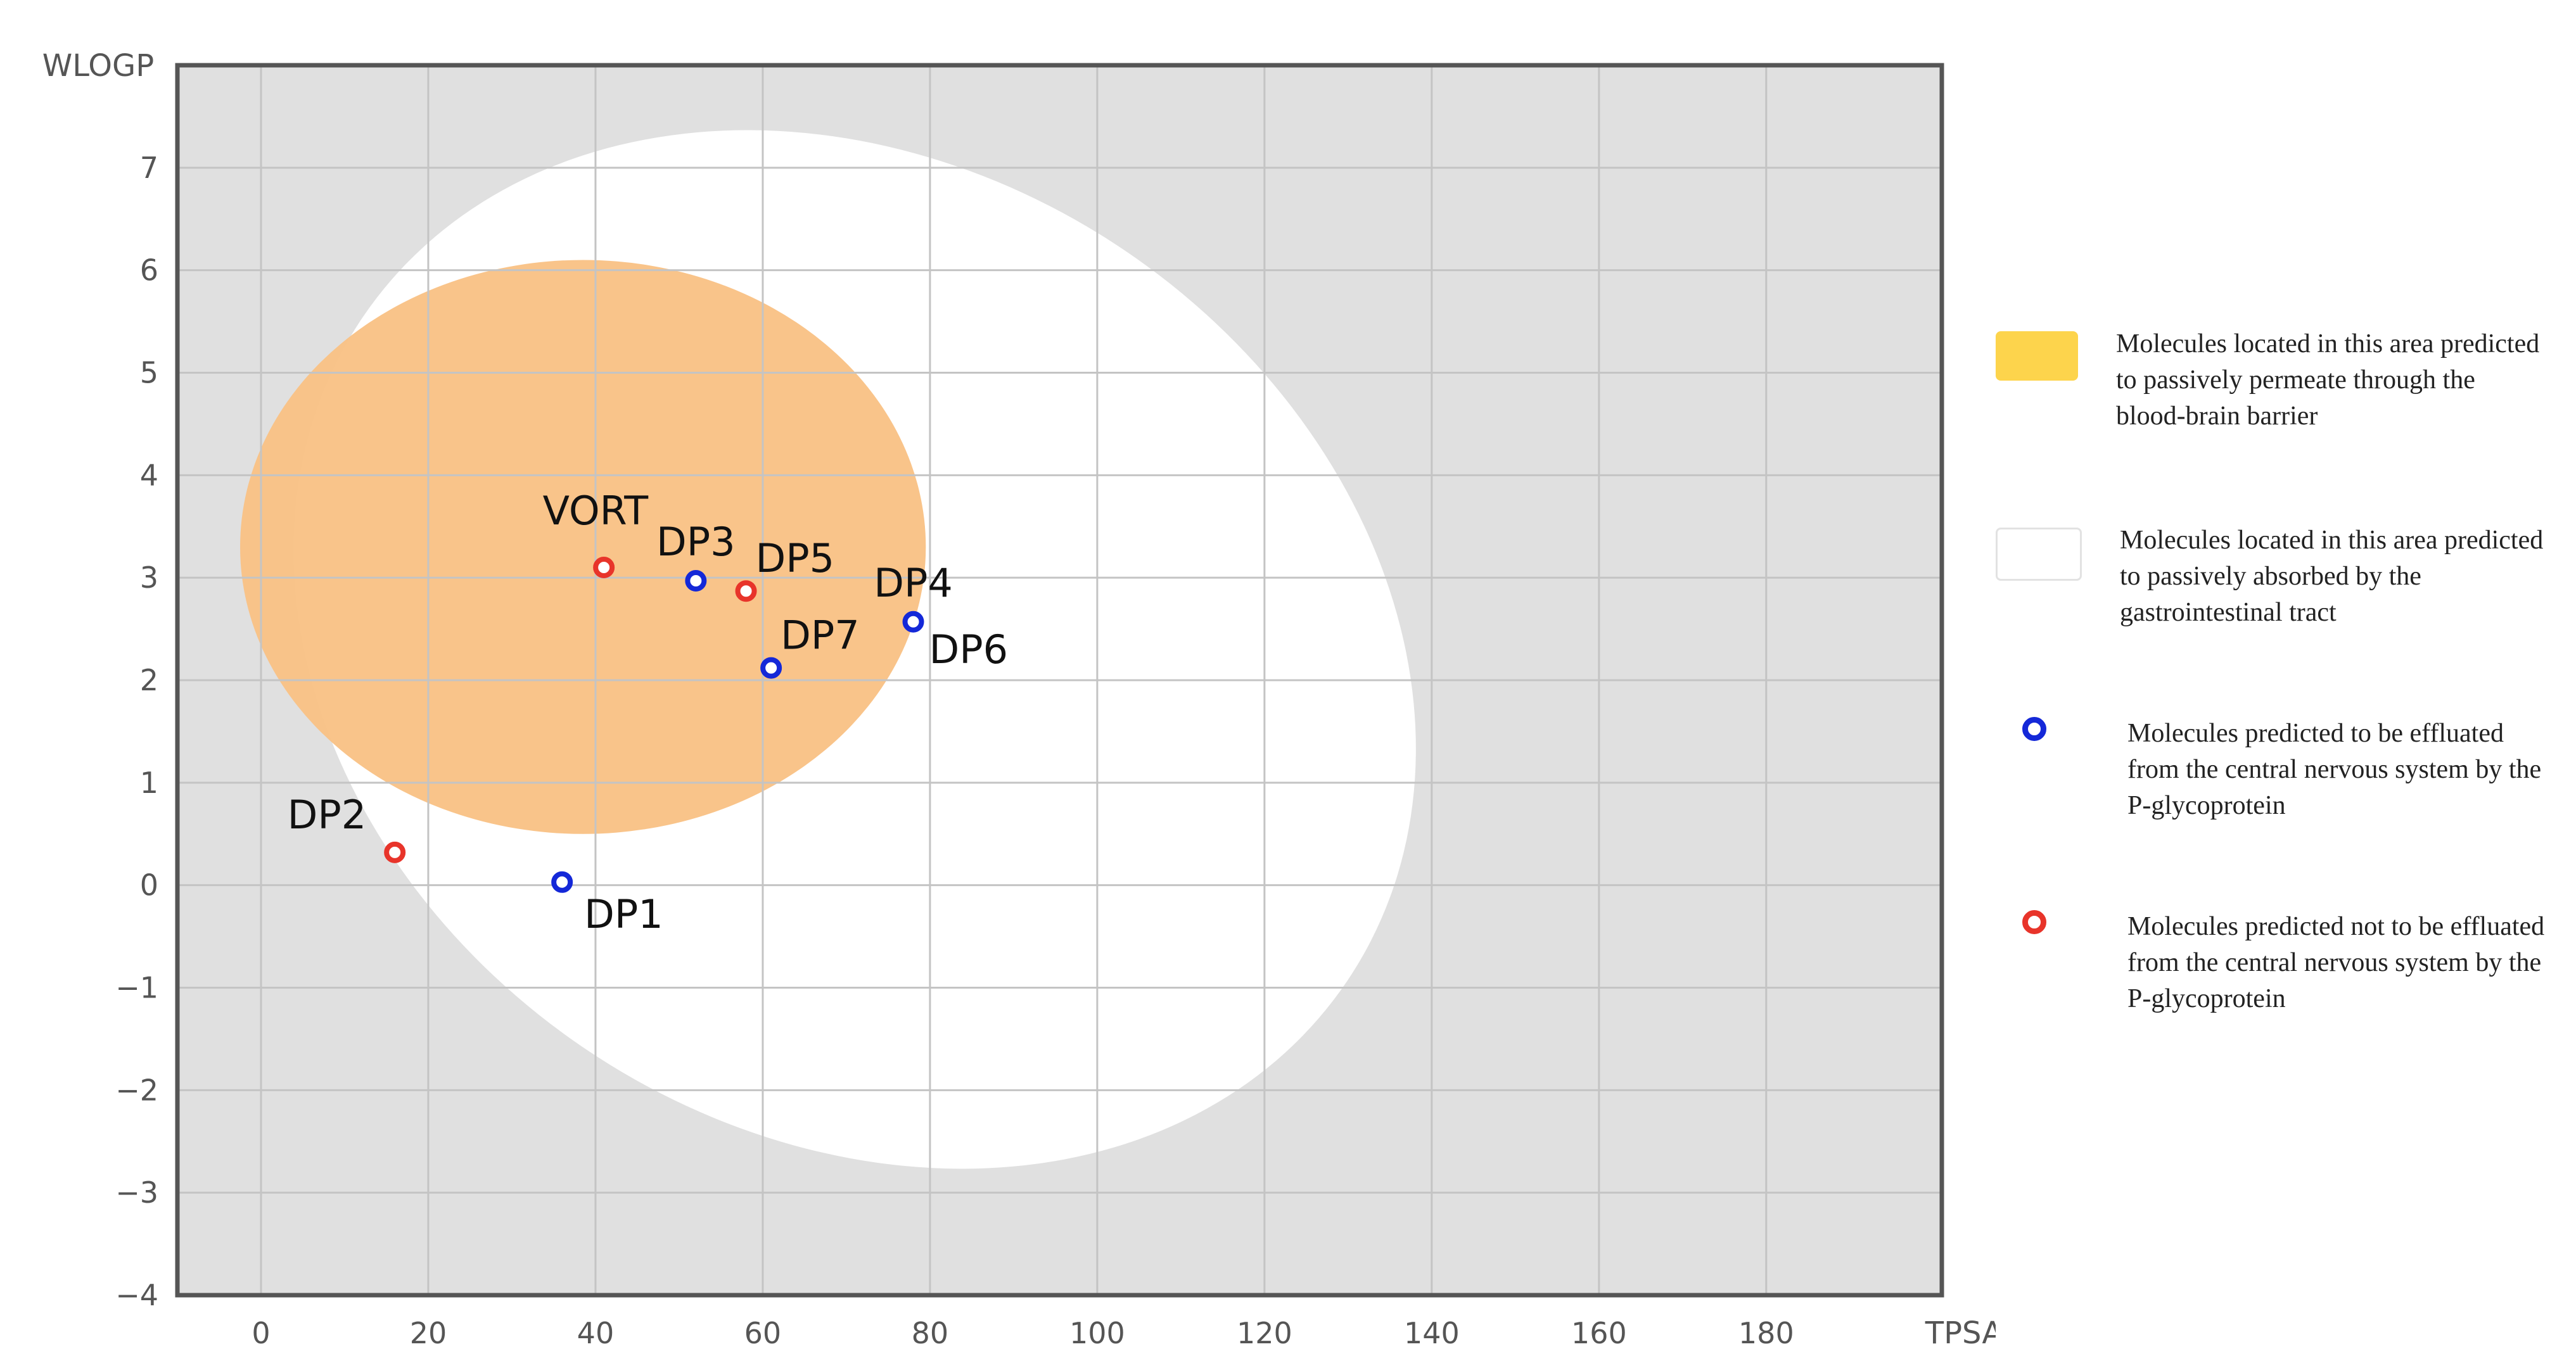  I want to click on point-dp7, so click(771, 668).